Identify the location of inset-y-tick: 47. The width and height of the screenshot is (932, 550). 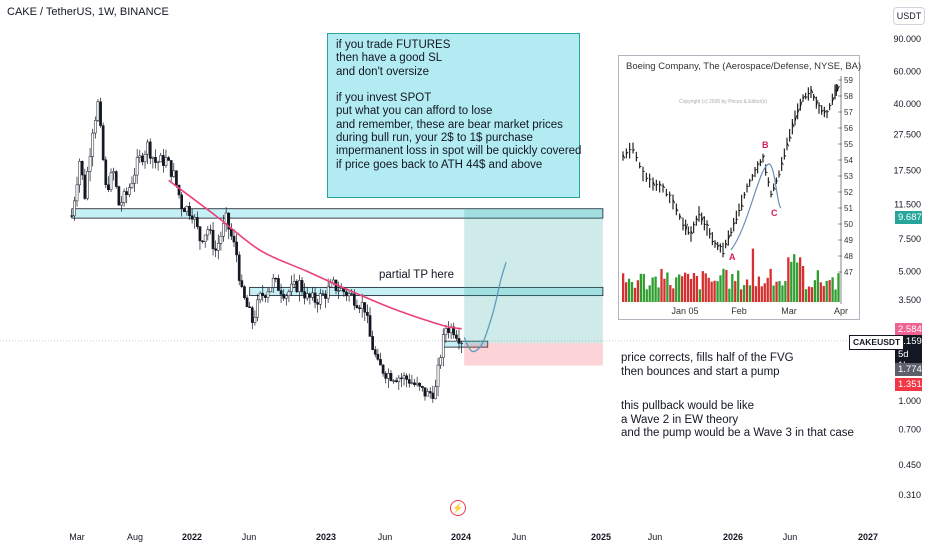
(848, 272).